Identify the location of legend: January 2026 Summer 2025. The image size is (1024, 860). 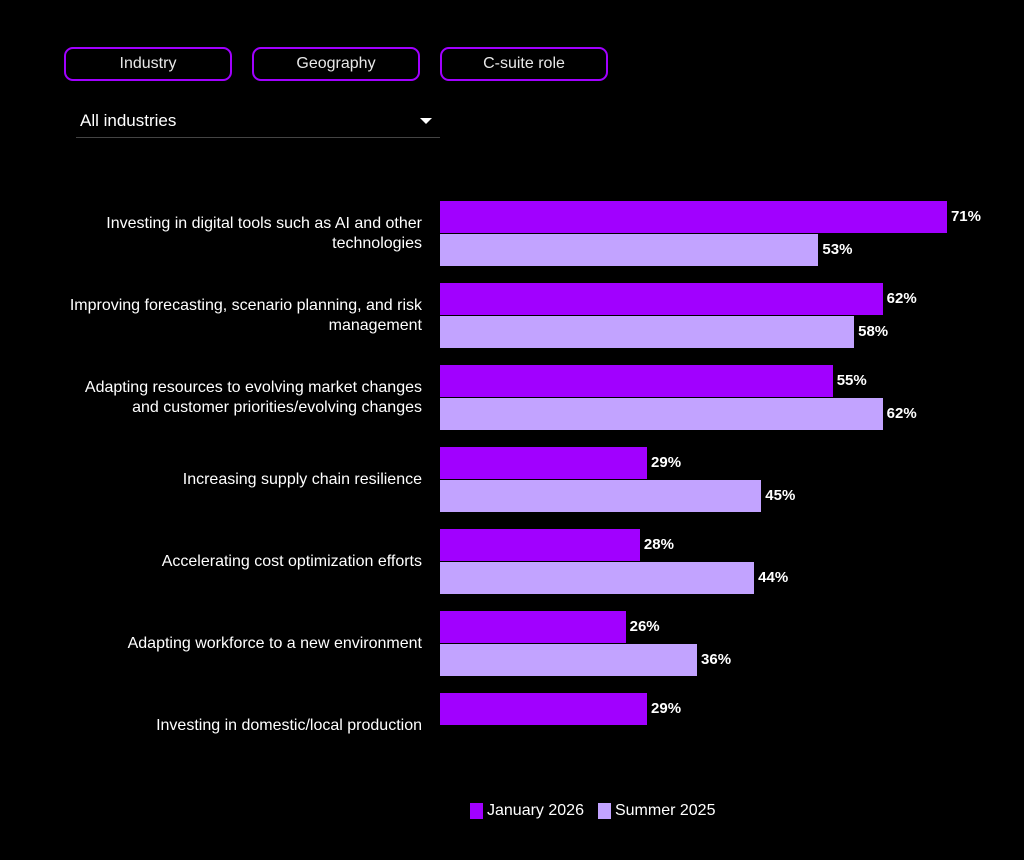
(592, 811).